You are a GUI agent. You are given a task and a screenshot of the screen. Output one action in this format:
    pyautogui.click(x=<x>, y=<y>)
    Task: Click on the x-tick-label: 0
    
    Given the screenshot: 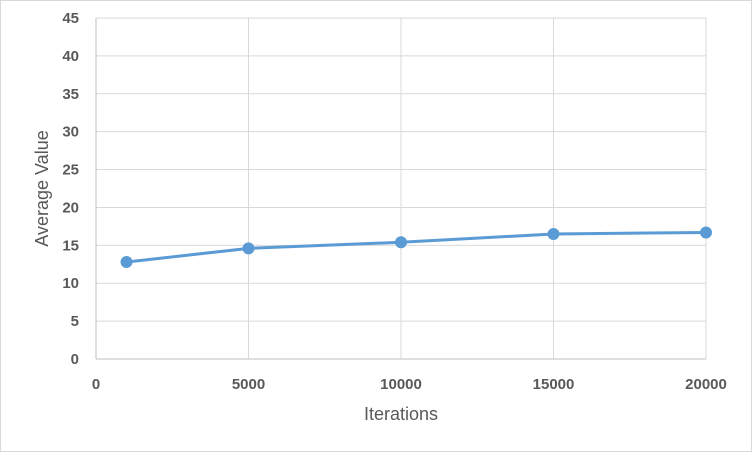 What is the action you would take?
    pyautogui.click(x=96, y=384)
    